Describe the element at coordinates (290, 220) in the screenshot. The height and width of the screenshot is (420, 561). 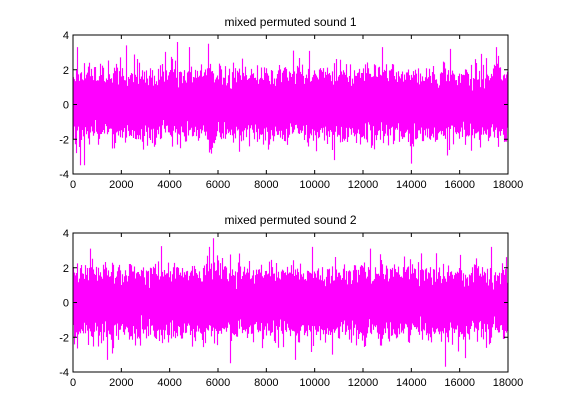
I see `chart-title: mixed permuted sound 2` at that location.